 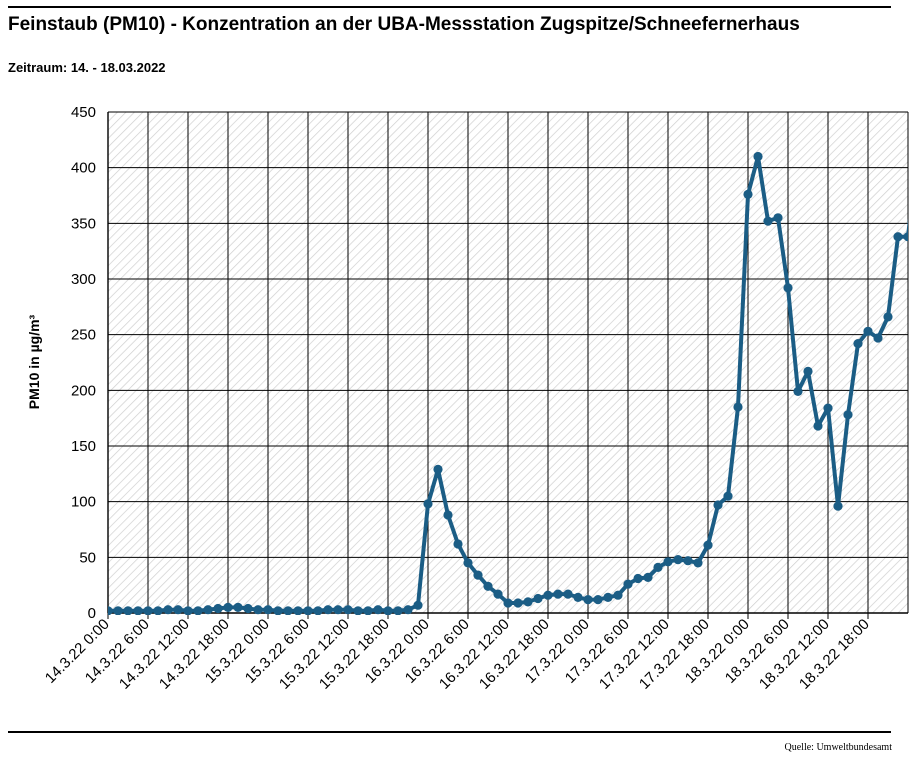 I want to click on chart-subtitle: Zeitraum: 14. - 18.03.2022, so click(x=87, y=67).